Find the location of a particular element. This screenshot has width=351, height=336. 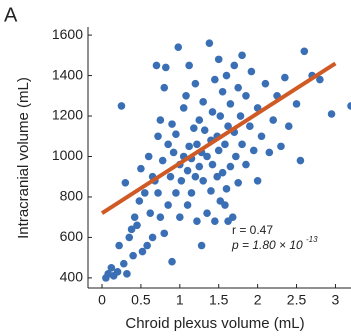

x-tick-label: 0 is located at coordinates (102, 300).